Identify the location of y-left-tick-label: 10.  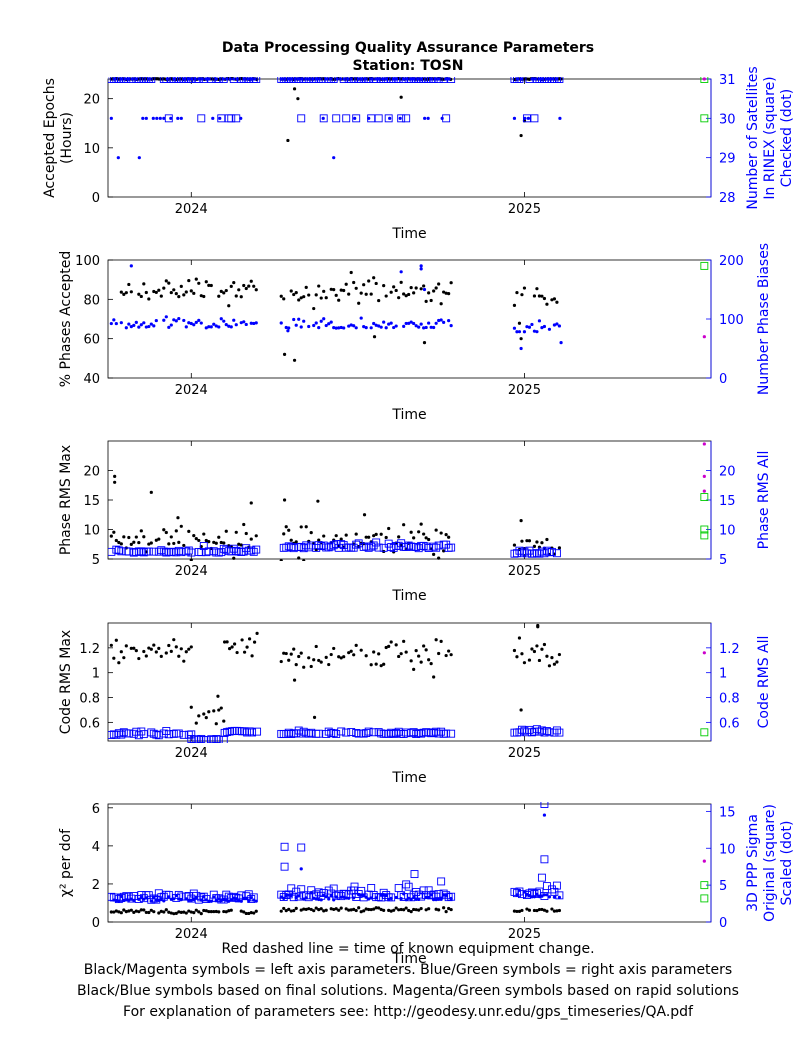
(91, 149).